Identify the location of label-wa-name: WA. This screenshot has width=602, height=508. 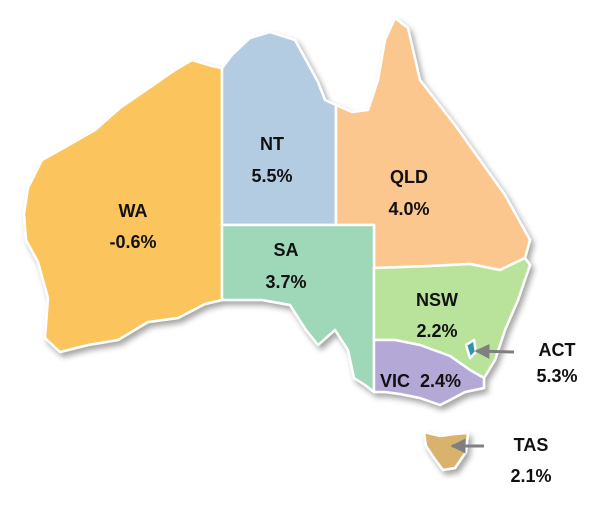
(133, 211).